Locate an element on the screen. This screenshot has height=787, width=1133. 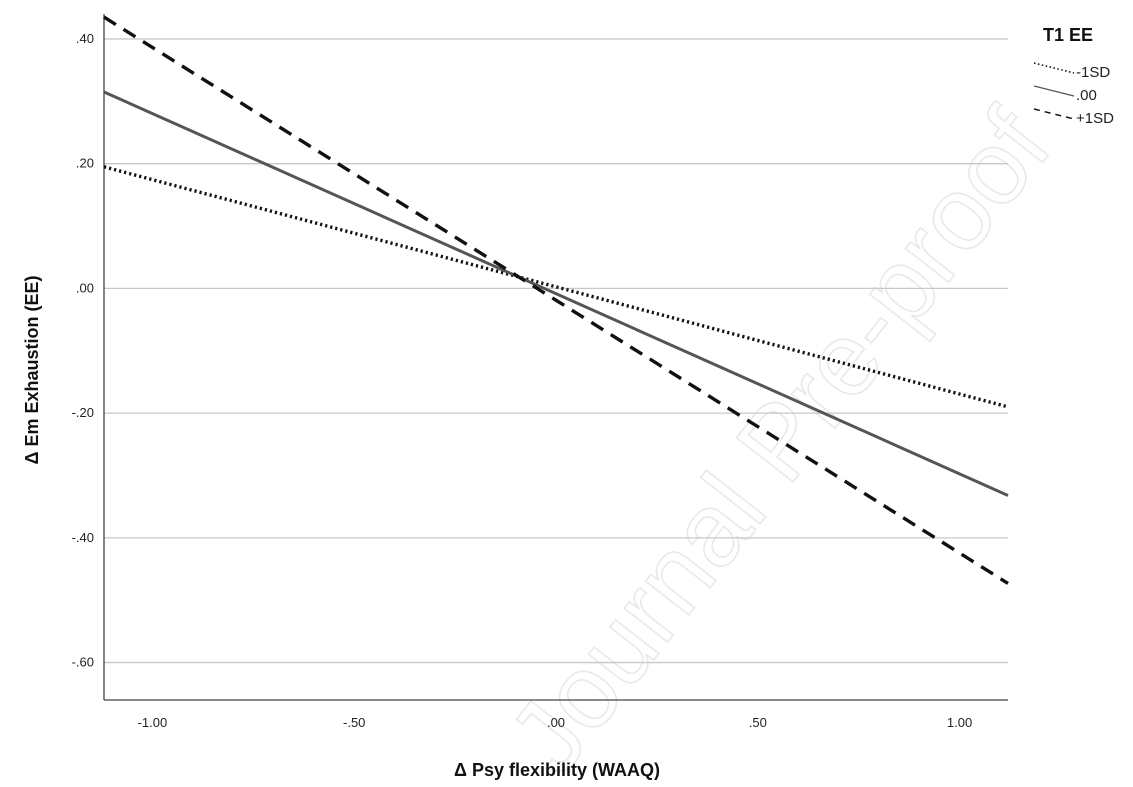
legend-items: -1SD .00 +1SD is located at coordinates (1073, 94).